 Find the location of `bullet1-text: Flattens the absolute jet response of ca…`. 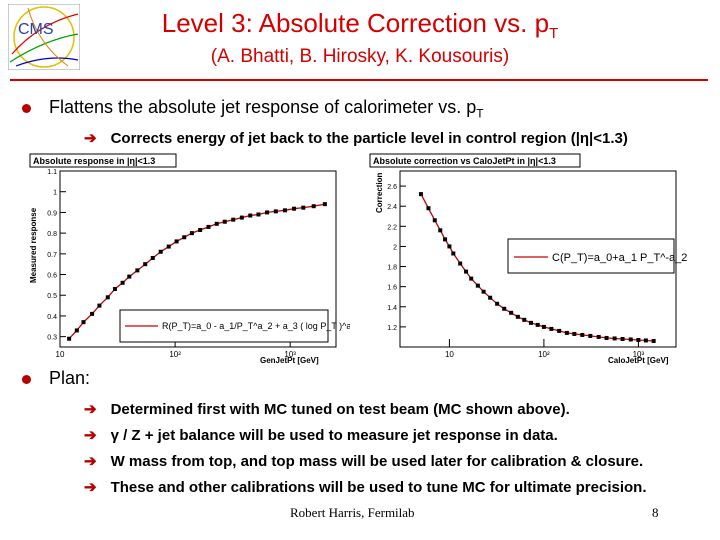

bullet1-text: Flattens the absolute jet response of ca… is located at coordinates (263, 107).